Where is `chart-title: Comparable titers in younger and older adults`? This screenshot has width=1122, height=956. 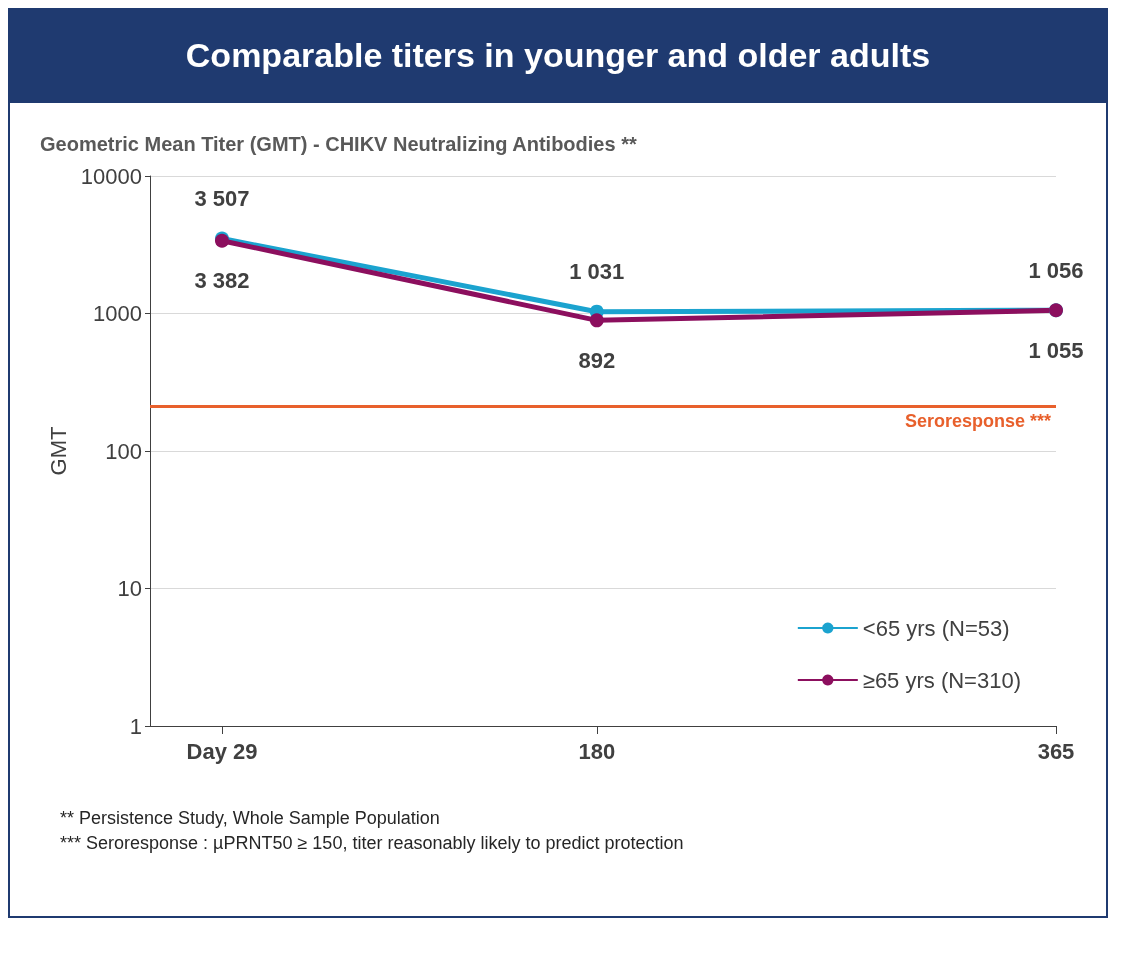 chart-title: Comparable titers in younger and older adults is located at coordinates (558, 55).